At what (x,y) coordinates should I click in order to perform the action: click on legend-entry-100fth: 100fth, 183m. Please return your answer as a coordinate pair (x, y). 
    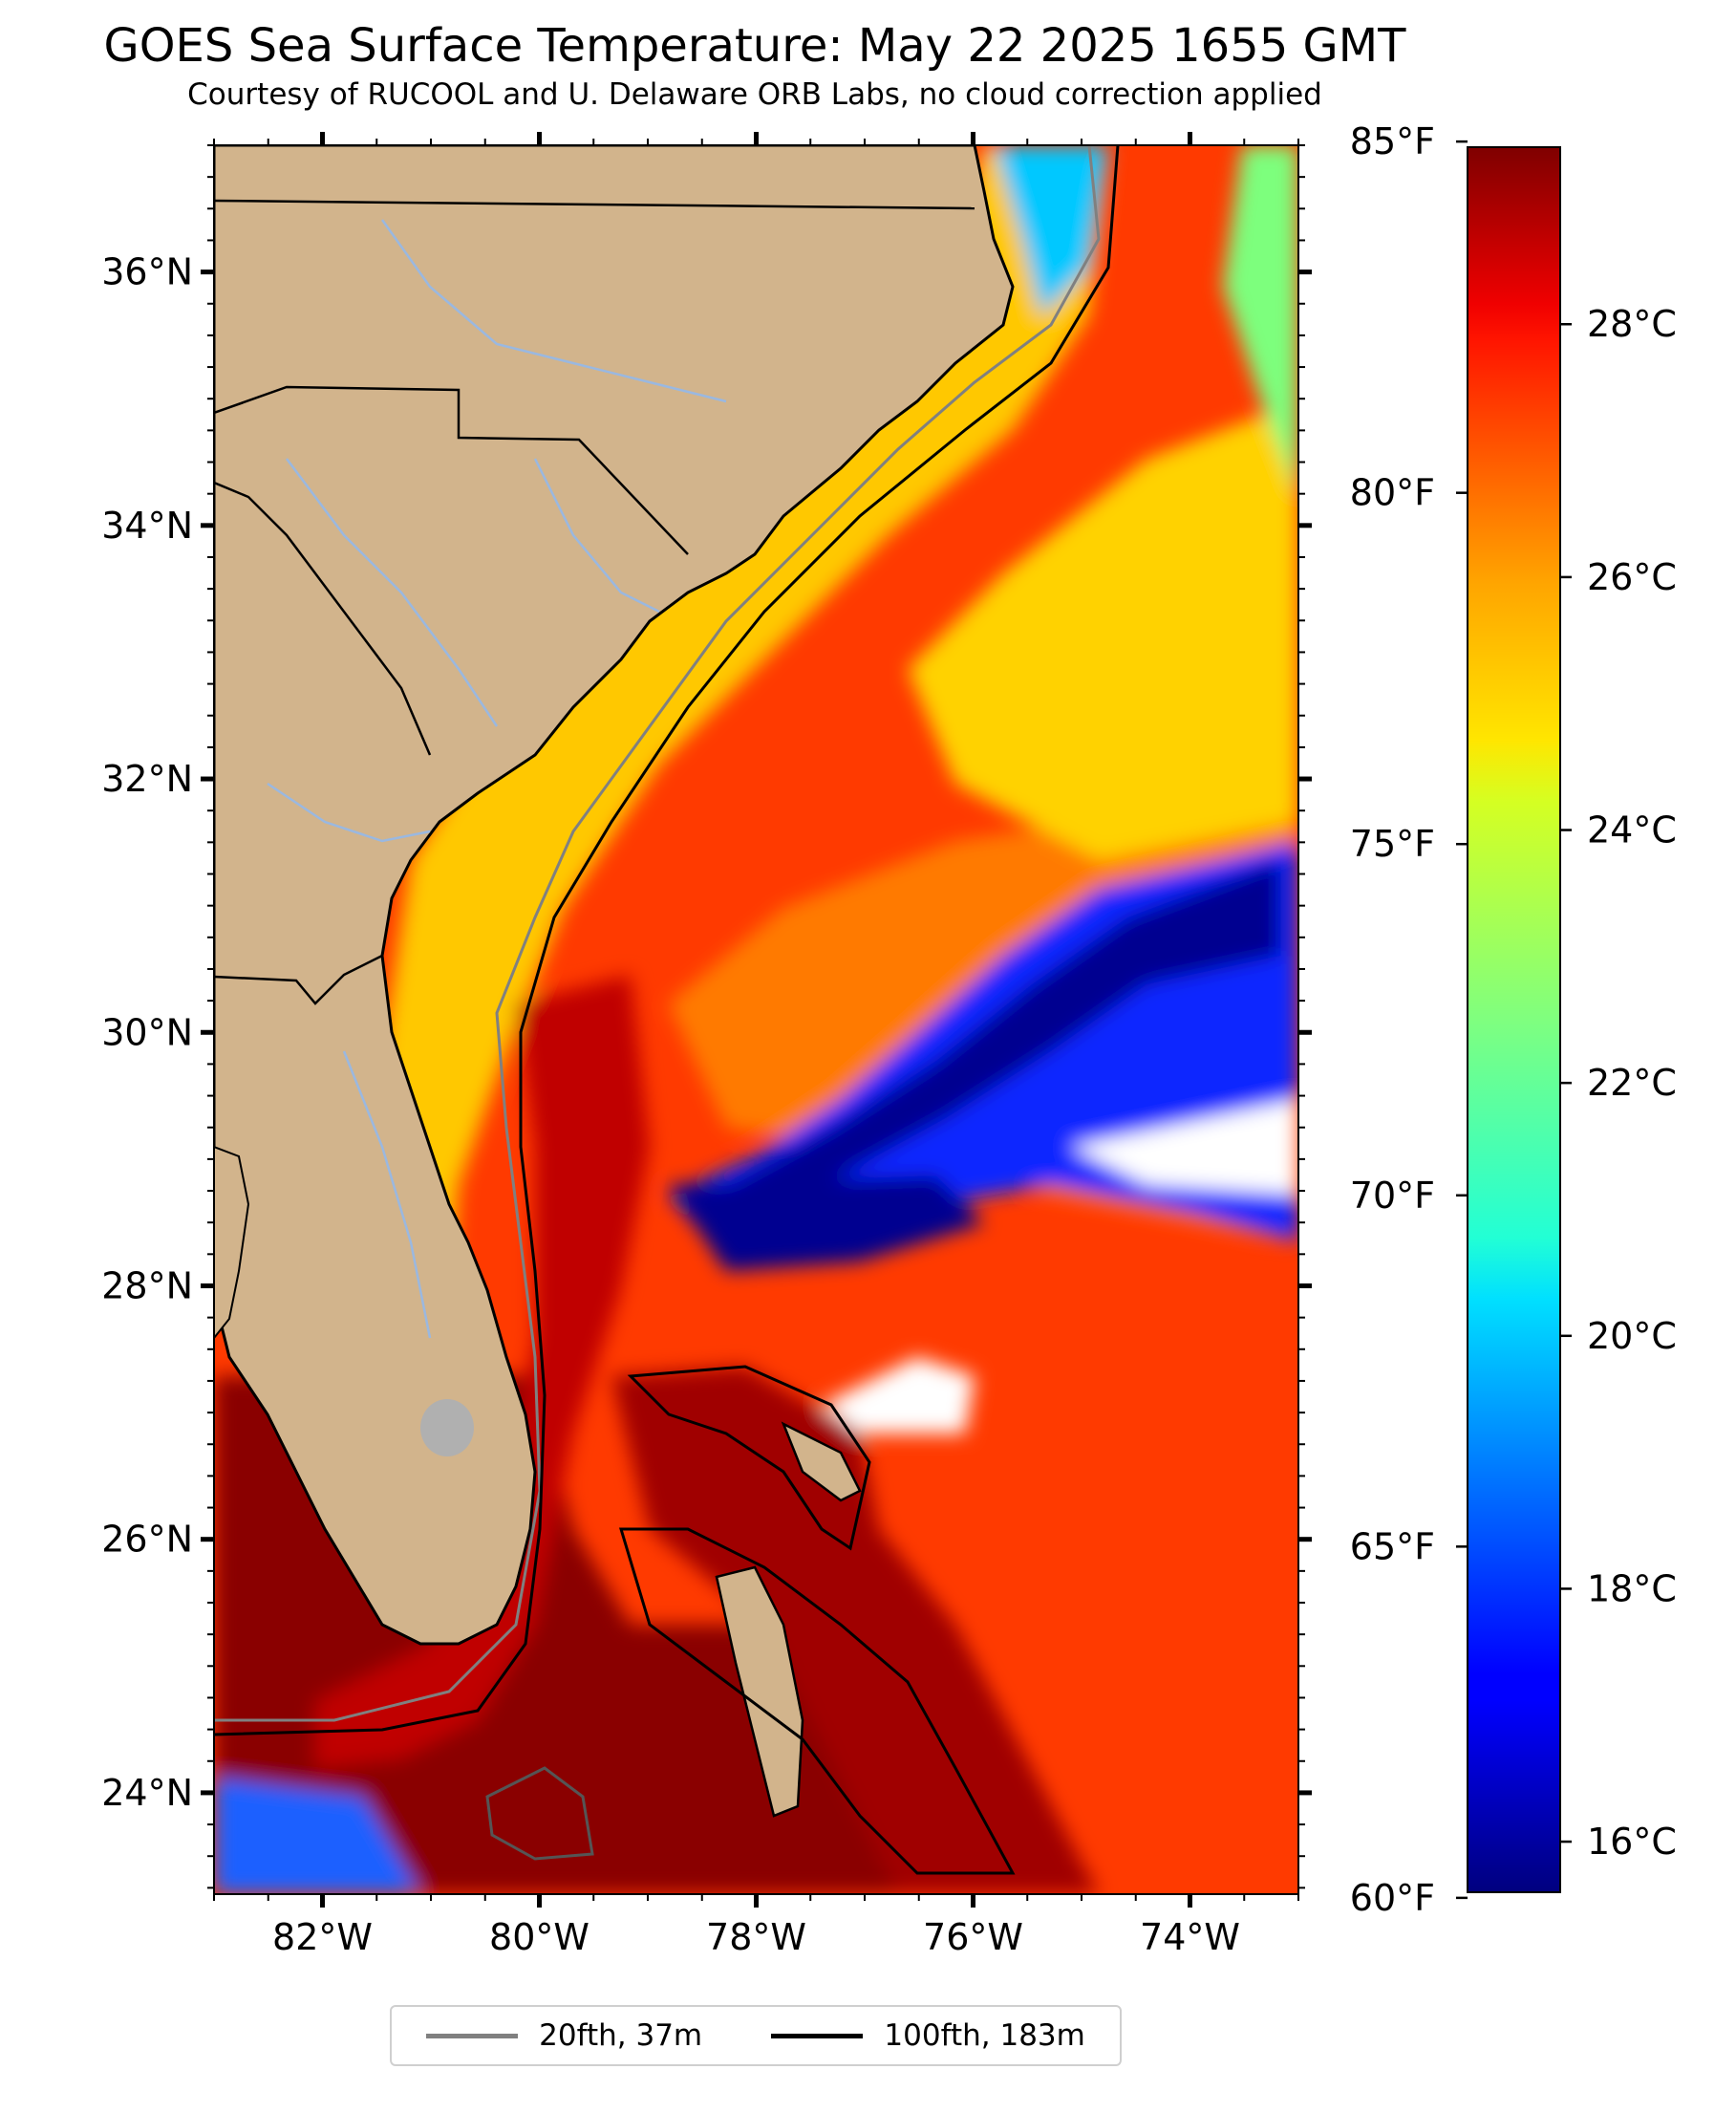
    Looking at the image, I should click on (928, 2035).